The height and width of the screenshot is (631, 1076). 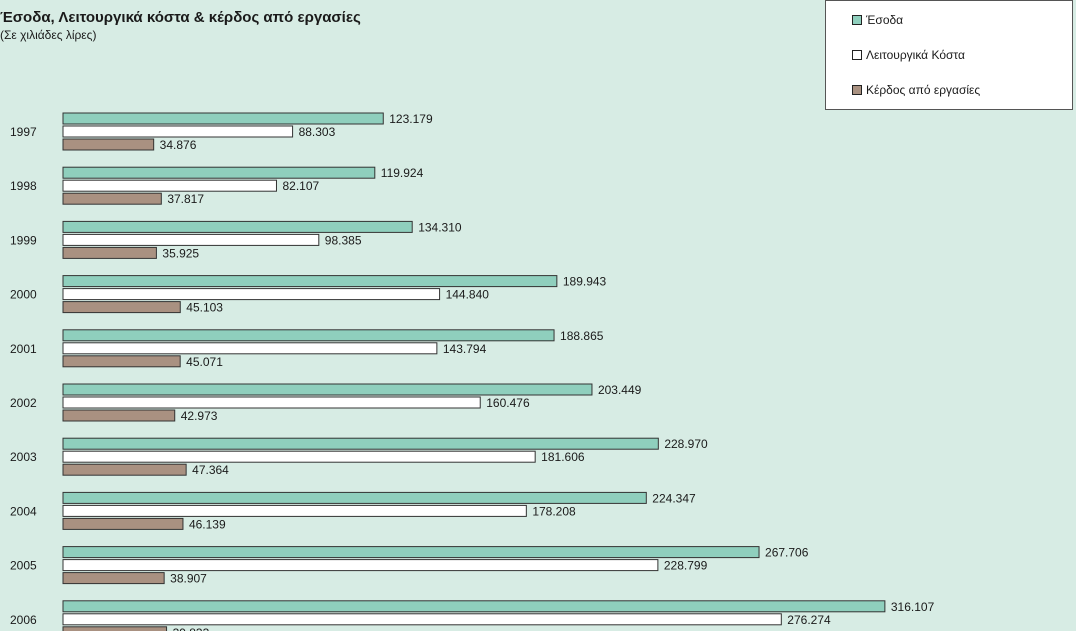 What do you see at coordinates (178, 145) in the screenshot?
I see `value-label: 34.876` at bounding box center [178, 145].